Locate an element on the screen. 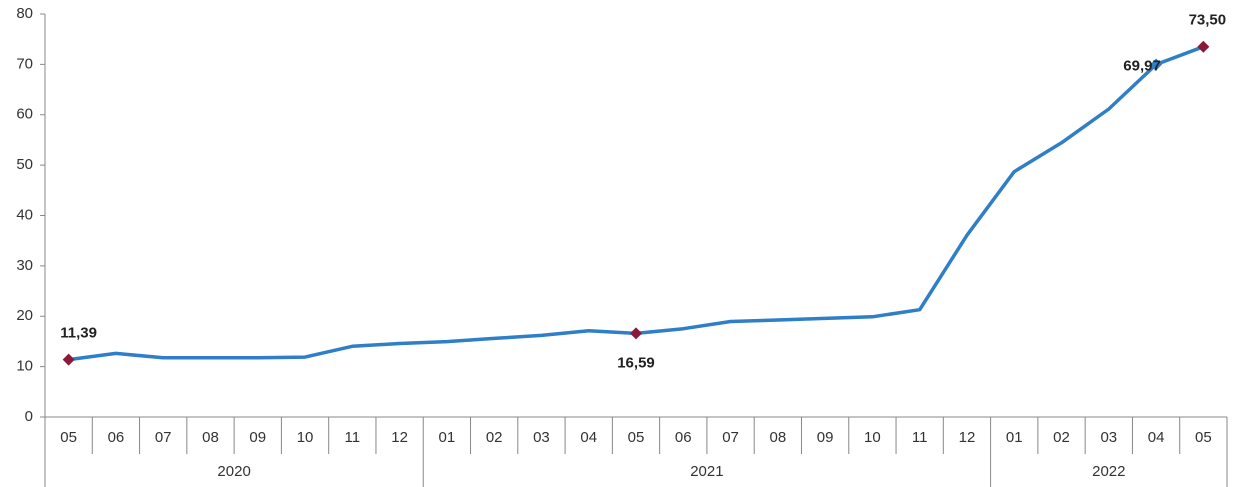  y-axis-ticks: 0 10 20 30 40 50 60 70 80 is located at coordinates (30, 215).